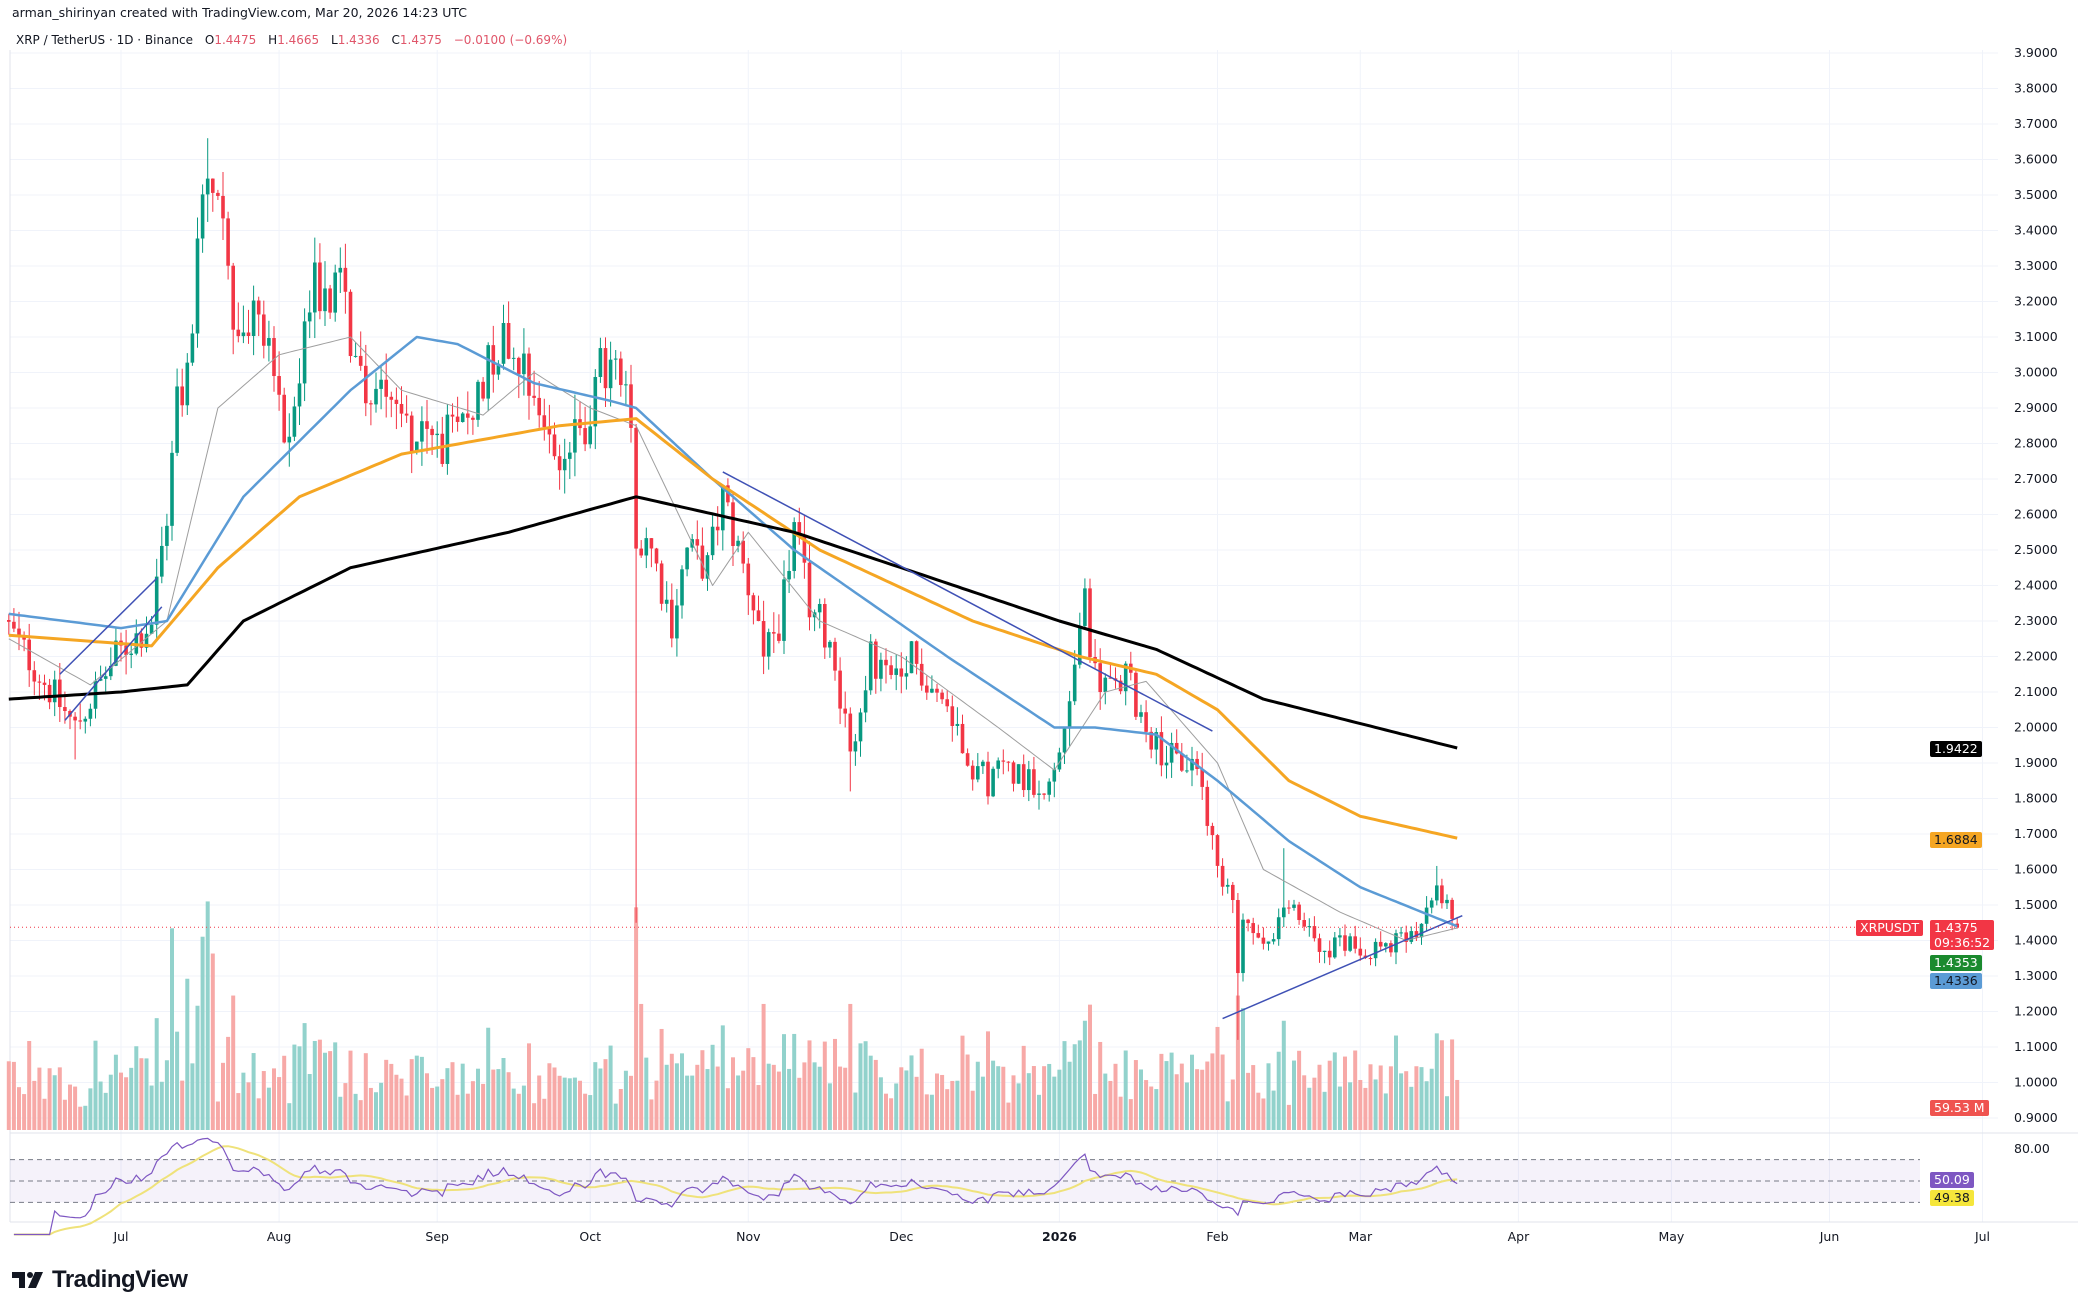  What do you see at coordinates (100, 1280) in the screenshot?
I see `tradingview-logo: TradingView` at bounding box center [100, 1280].